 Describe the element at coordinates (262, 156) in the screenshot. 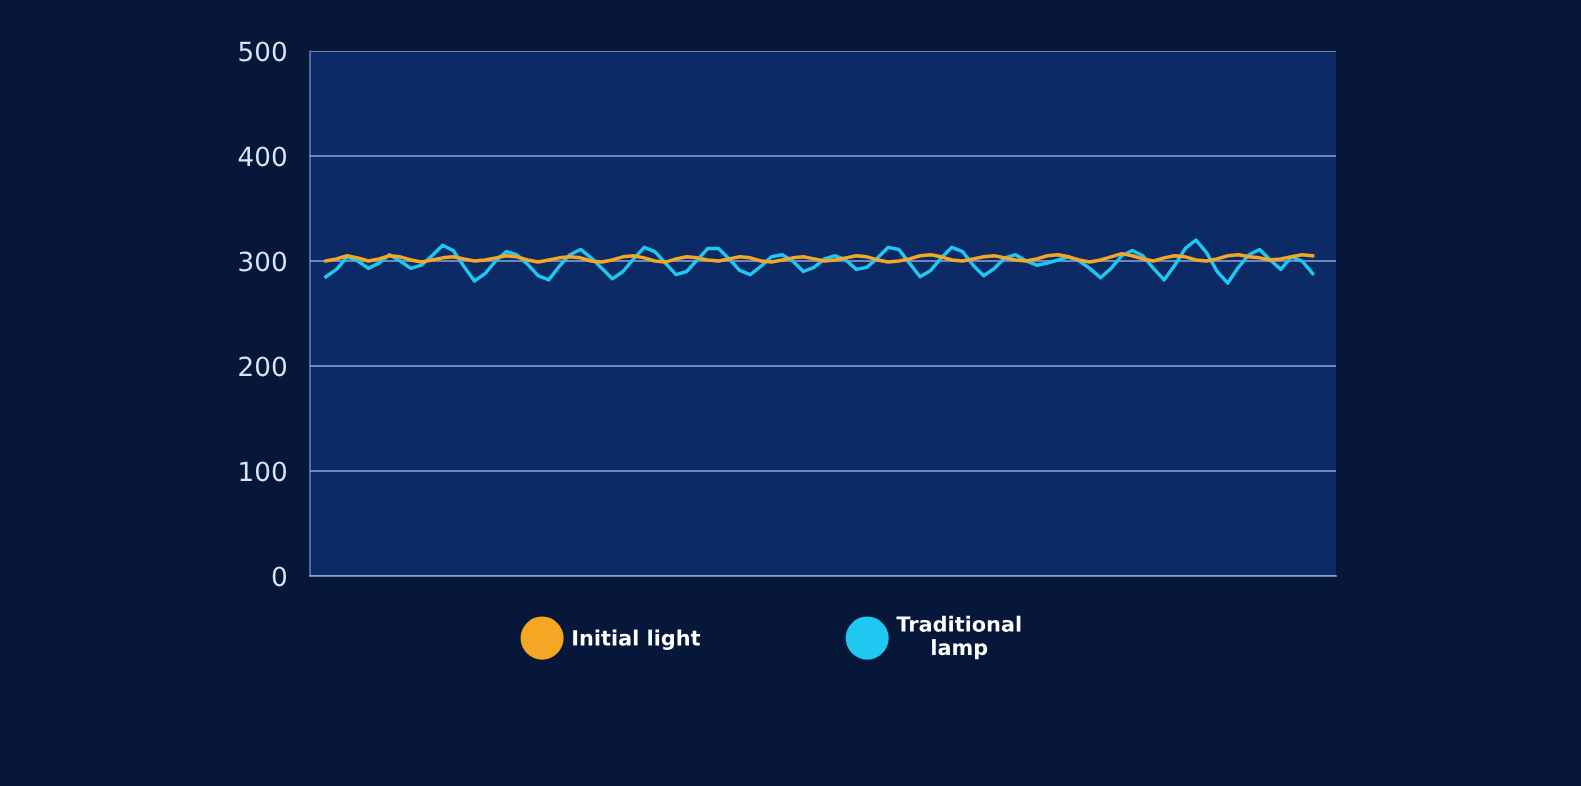

I see `y-tick-label: 400` at that location.